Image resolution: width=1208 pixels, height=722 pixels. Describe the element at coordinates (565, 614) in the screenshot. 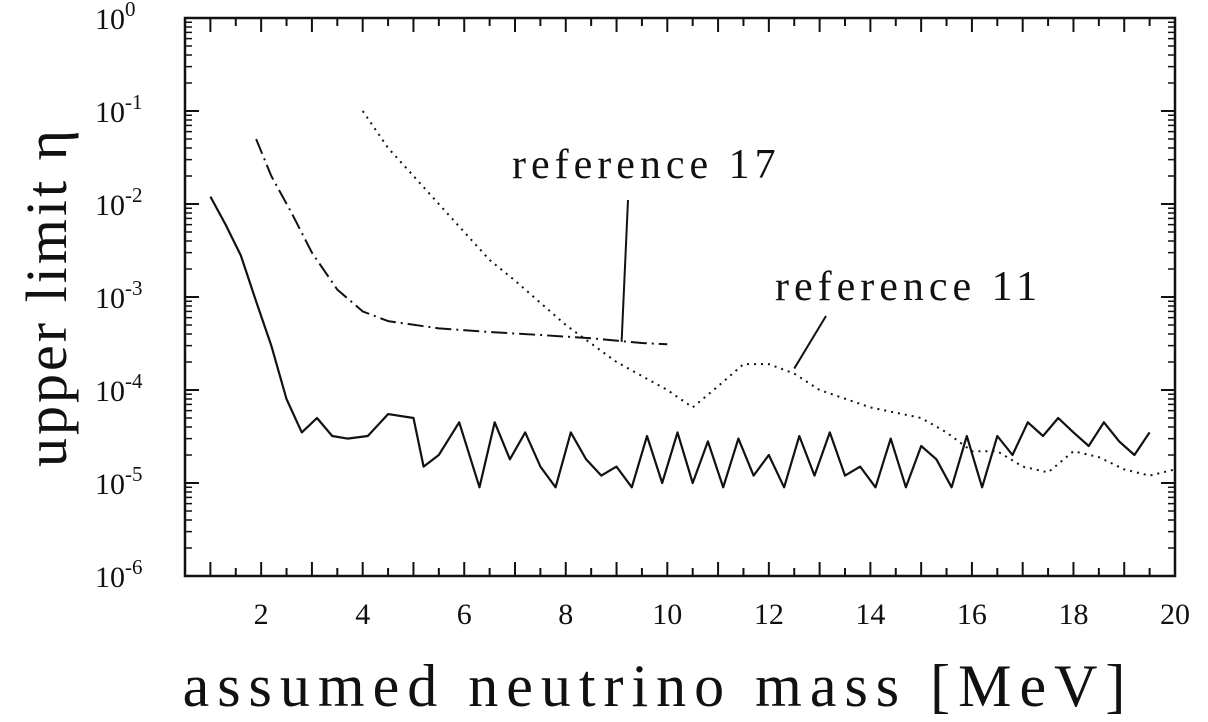

I see `x-tick-label: 8` at that location.